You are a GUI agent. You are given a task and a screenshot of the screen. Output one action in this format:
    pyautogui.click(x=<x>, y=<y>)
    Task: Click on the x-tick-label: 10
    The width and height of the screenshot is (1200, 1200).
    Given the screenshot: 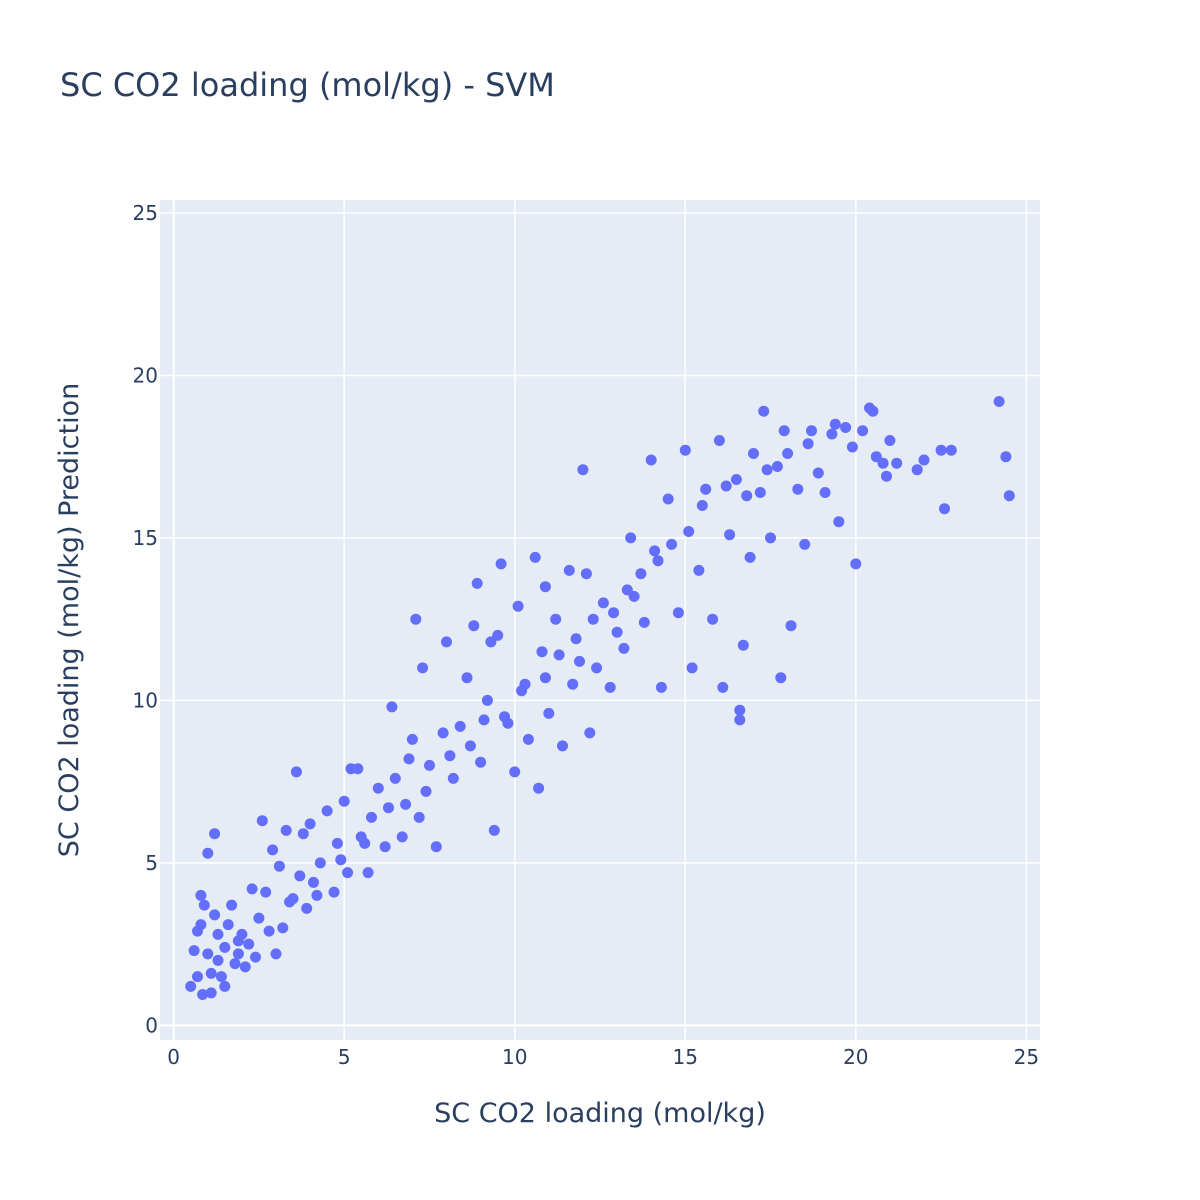 What is the action you would take?
    pyautogui.click(x=514, y=1057)
    